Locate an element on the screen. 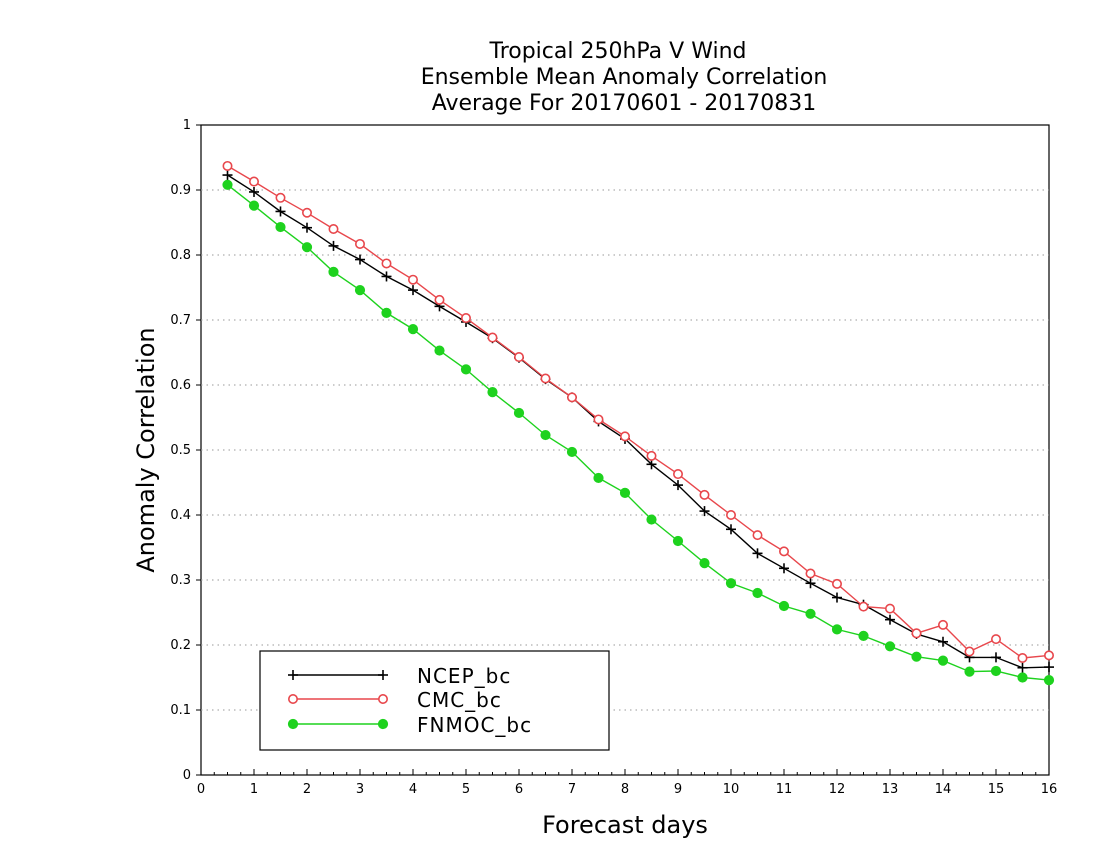 The width and height of the screenshot is (1100, 850). x-tick-label: 1 is located at coordinates (254, 789).